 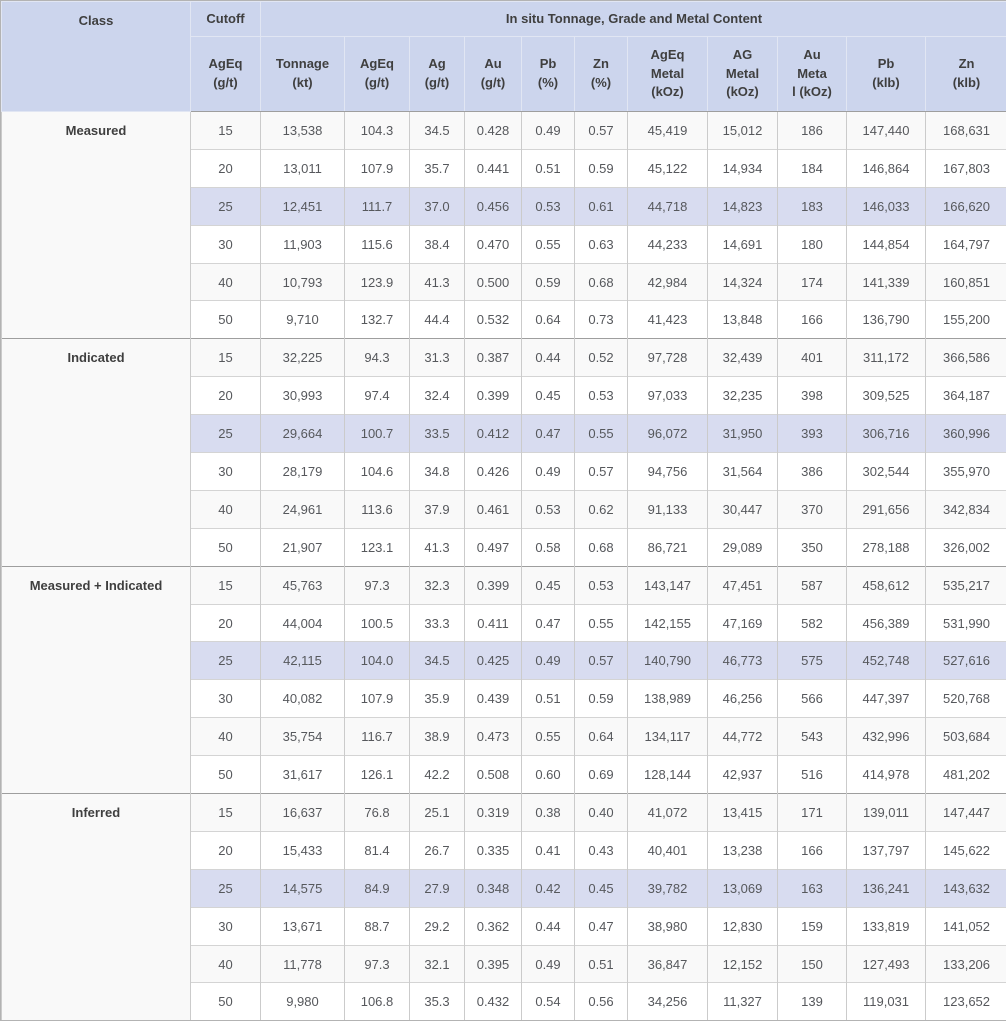 I want to click on data-cell: 0.461, so click(x=493, y=509).